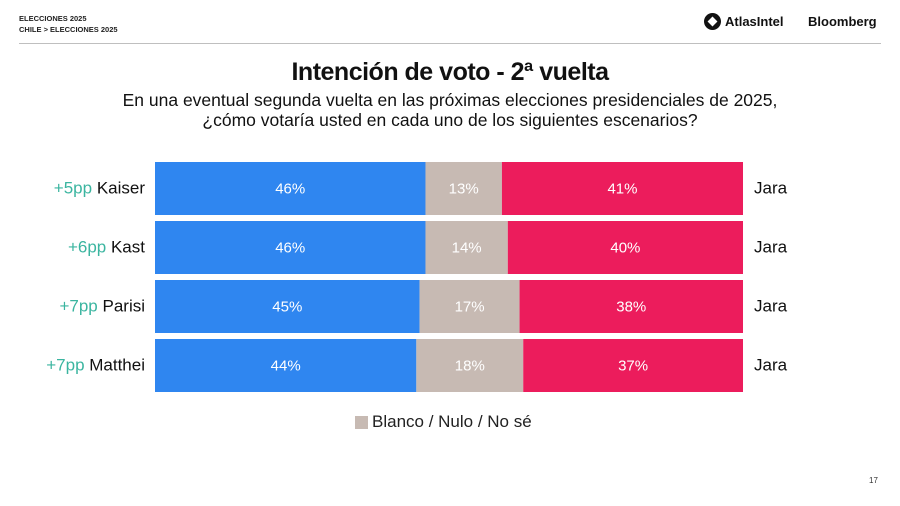  What do you see at coordinates (450, 72) in the screenshot?
I see `chart-title: Intención de voto - 2ª vuelta` at bounding box center [450, 72].